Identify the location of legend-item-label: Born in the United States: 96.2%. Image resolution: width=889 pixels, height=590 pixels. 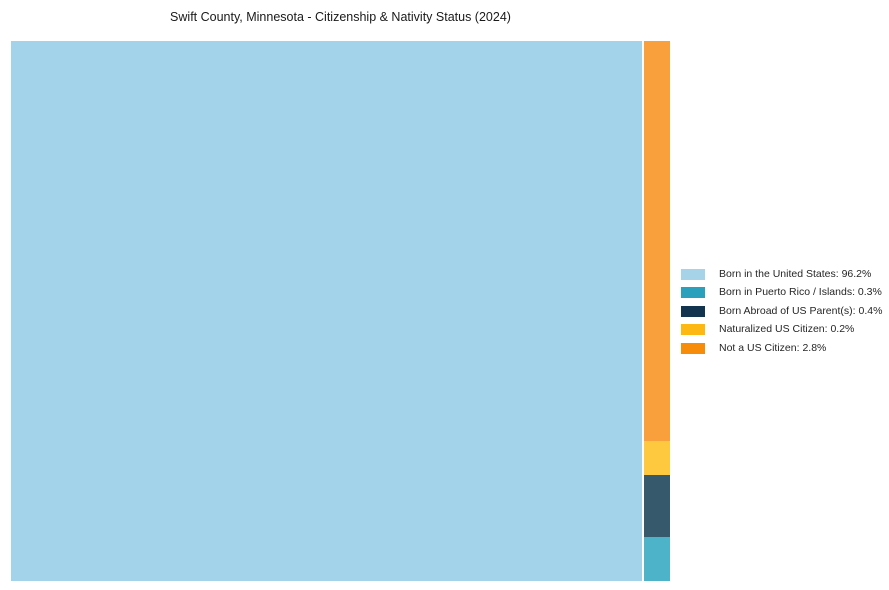
(795, 273).